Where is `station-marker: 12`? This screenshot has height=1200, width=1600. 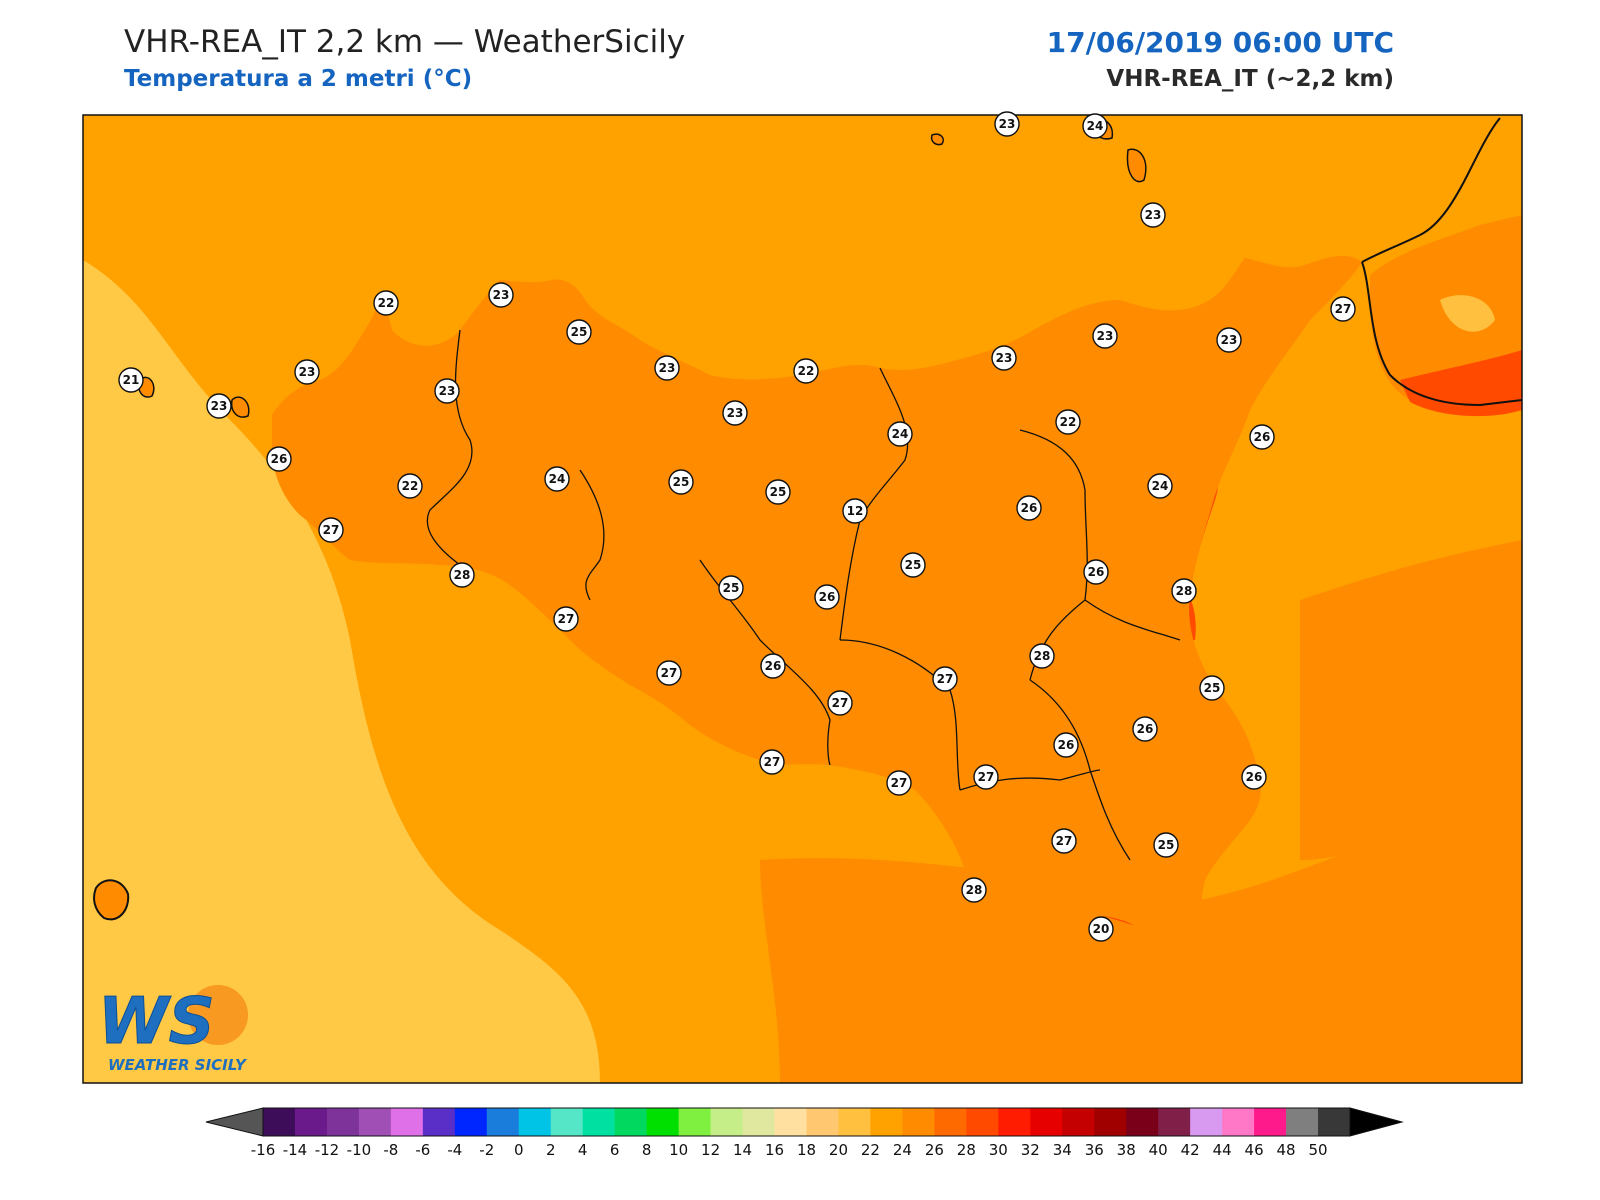
station-marker: 12 is located at coordinates (855, 511).